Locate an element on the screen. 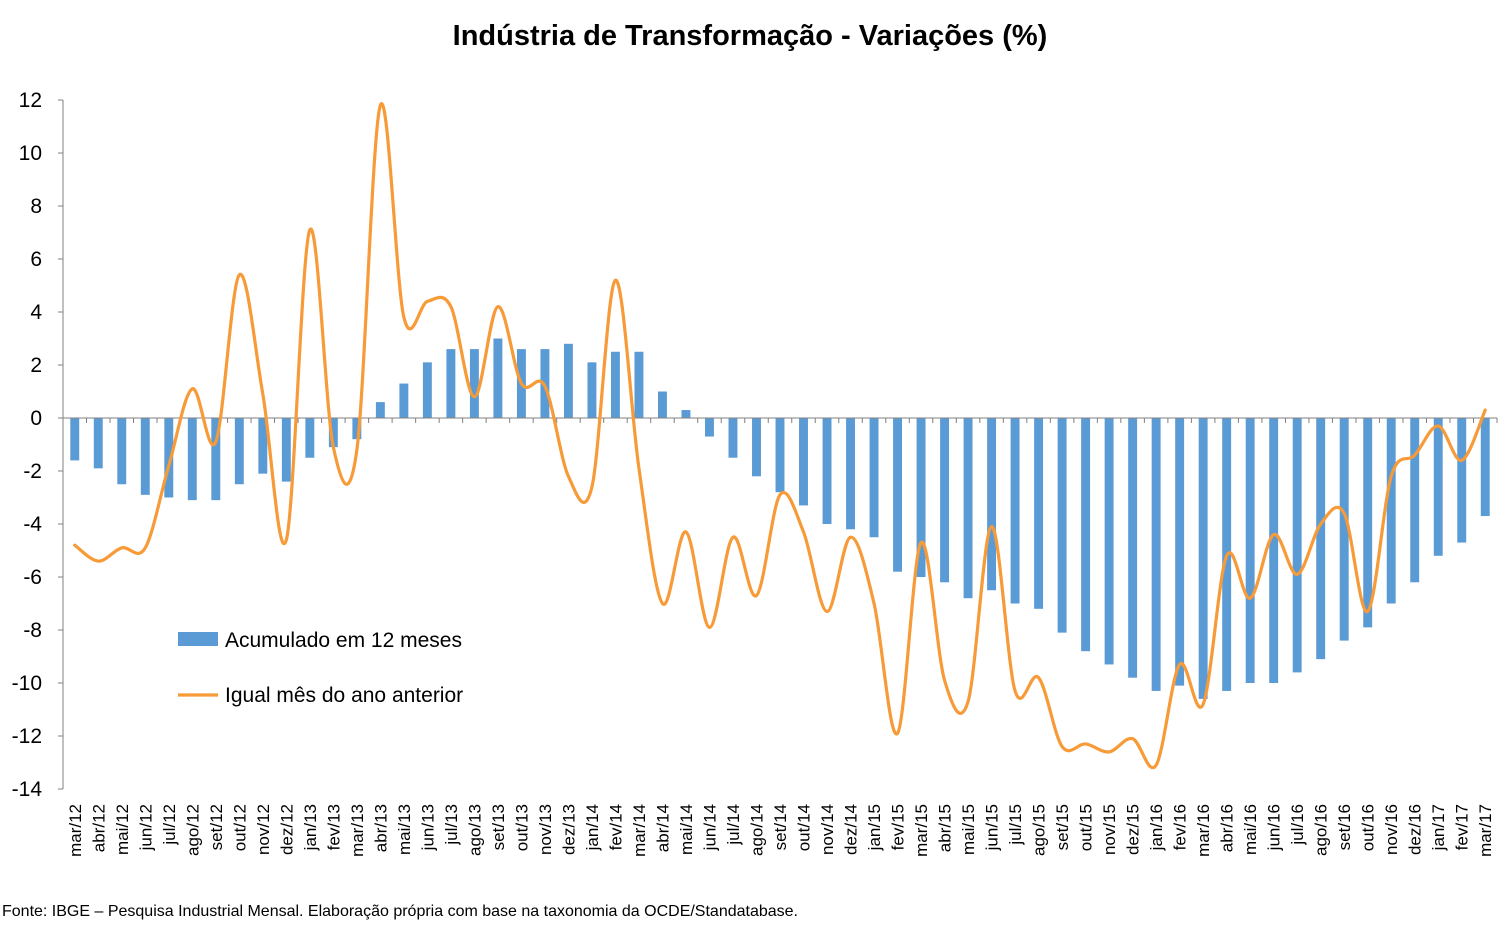  x-tick-label: ago/12 is located at coordinates (192, 830).